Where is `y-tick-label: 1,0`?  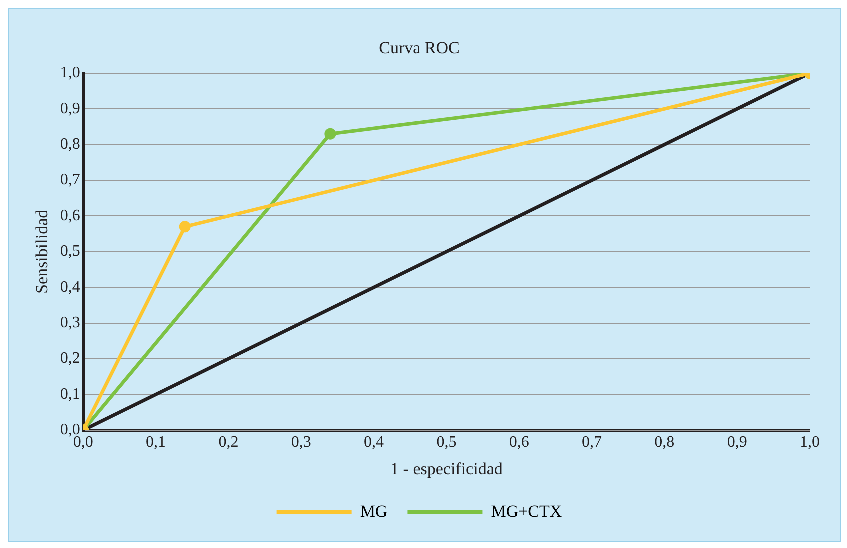 y-tick-label: 1,0 is located at coordinates (70, 73).